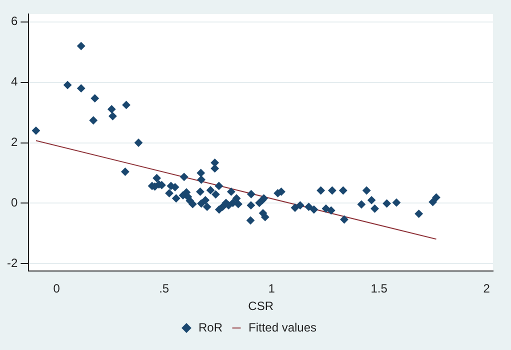 This screenshot has height=350, width=511. Describe the element at coordinates (14, 21) in the screenshot. I see `y-tick-label: 6` at that location.